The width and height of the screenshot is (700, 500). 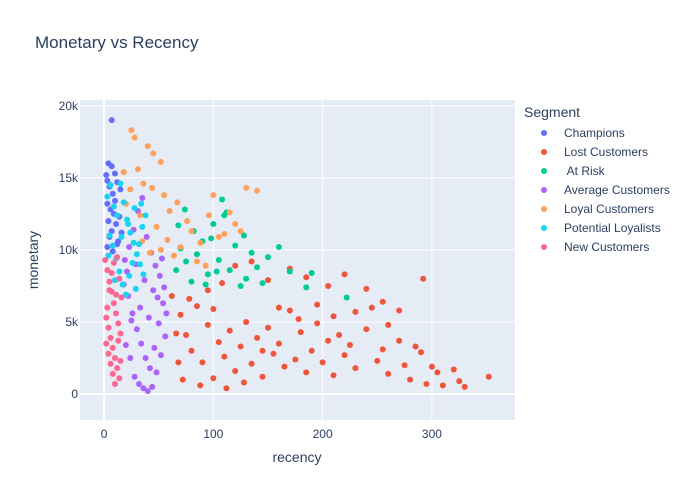 I want to click on legend-label: Champions, so click(x=594, y=132).